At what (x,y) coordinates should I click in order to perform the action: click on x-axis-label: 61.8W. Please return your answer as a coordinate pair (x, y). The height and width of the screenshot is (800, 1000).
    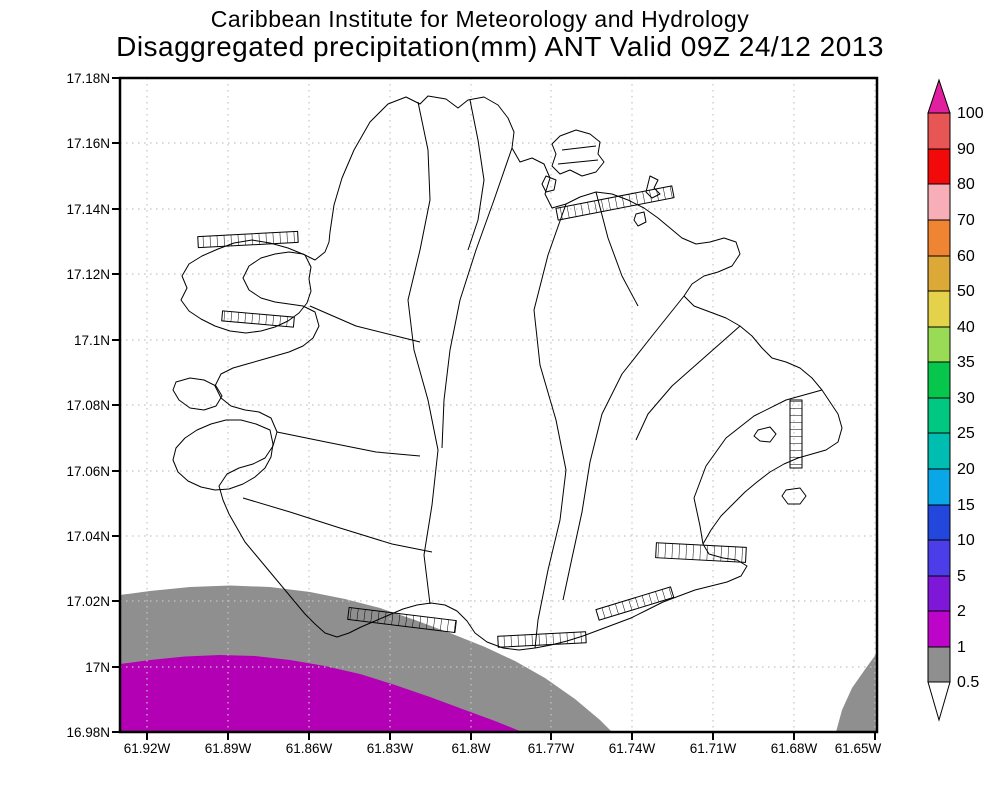
    Looking at the image, I should click on (470, 748).